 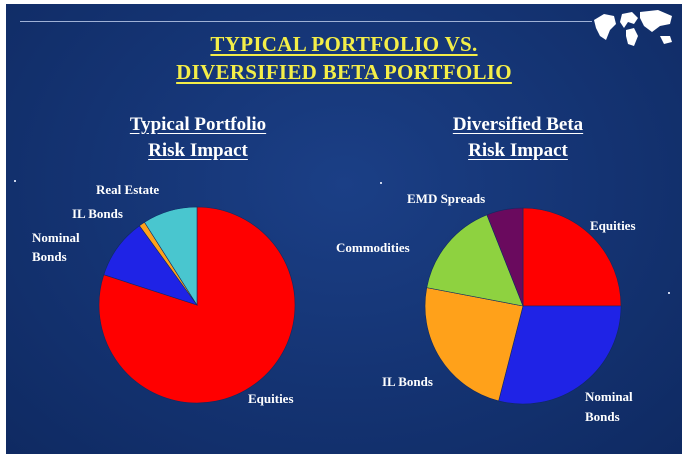 I want to click on title-line-2: DIVERSIFIED BETA PORTFOLIO, so click(x=344, y=72).